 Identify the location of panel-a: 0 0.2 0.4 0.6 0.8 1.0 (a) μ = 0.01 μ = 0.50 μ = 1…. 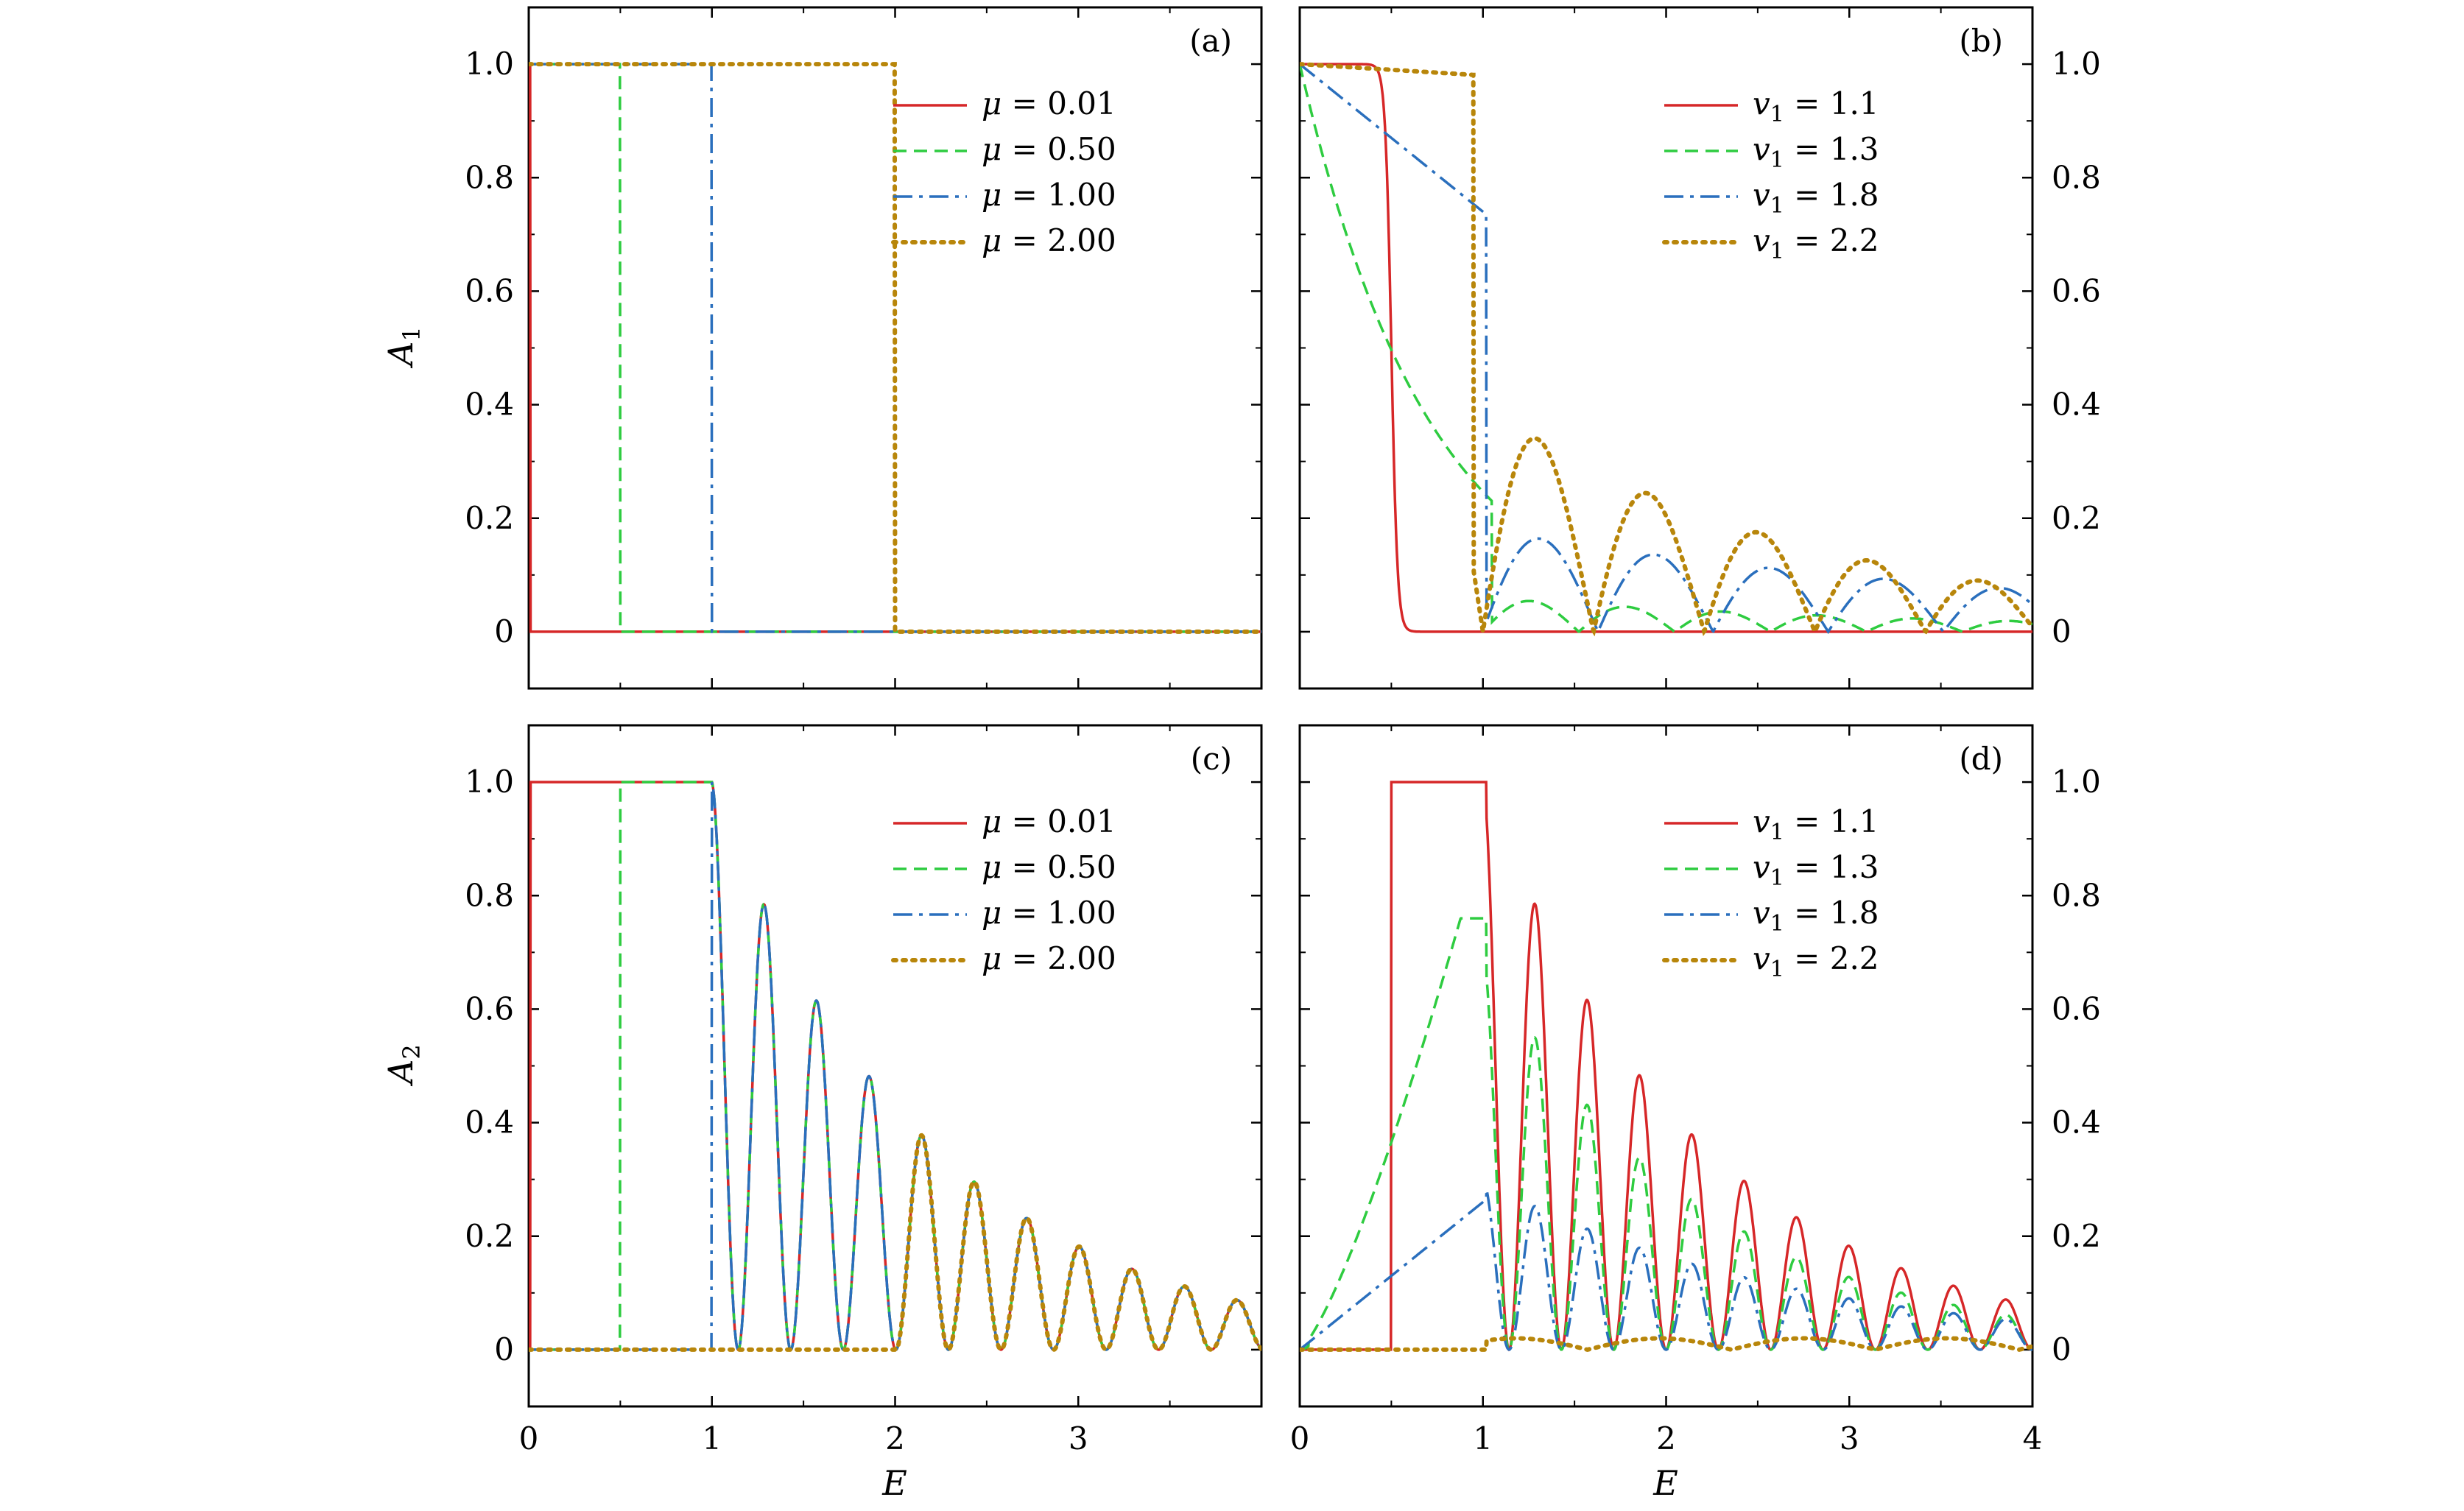
(864, 348).